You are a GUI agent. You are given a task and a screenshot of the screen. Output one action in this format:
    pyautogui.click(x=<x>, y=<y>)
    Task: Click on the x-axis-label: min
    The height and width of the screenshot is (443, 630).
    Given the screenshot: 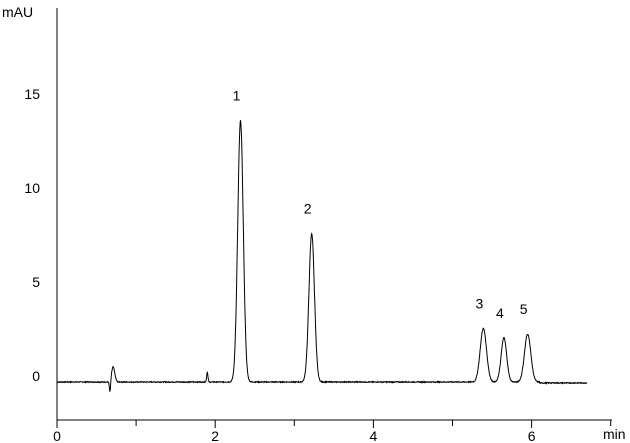 What is the action you would take?
    pyautogui.click(x=614, y=434)
    